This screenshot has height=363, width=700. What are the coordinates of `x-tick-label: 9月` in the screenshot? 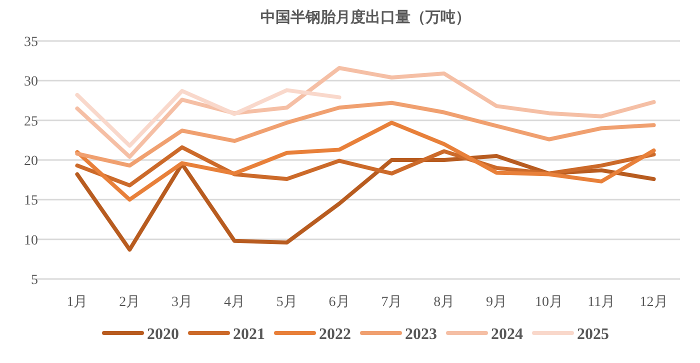 It's located at (497, 302).